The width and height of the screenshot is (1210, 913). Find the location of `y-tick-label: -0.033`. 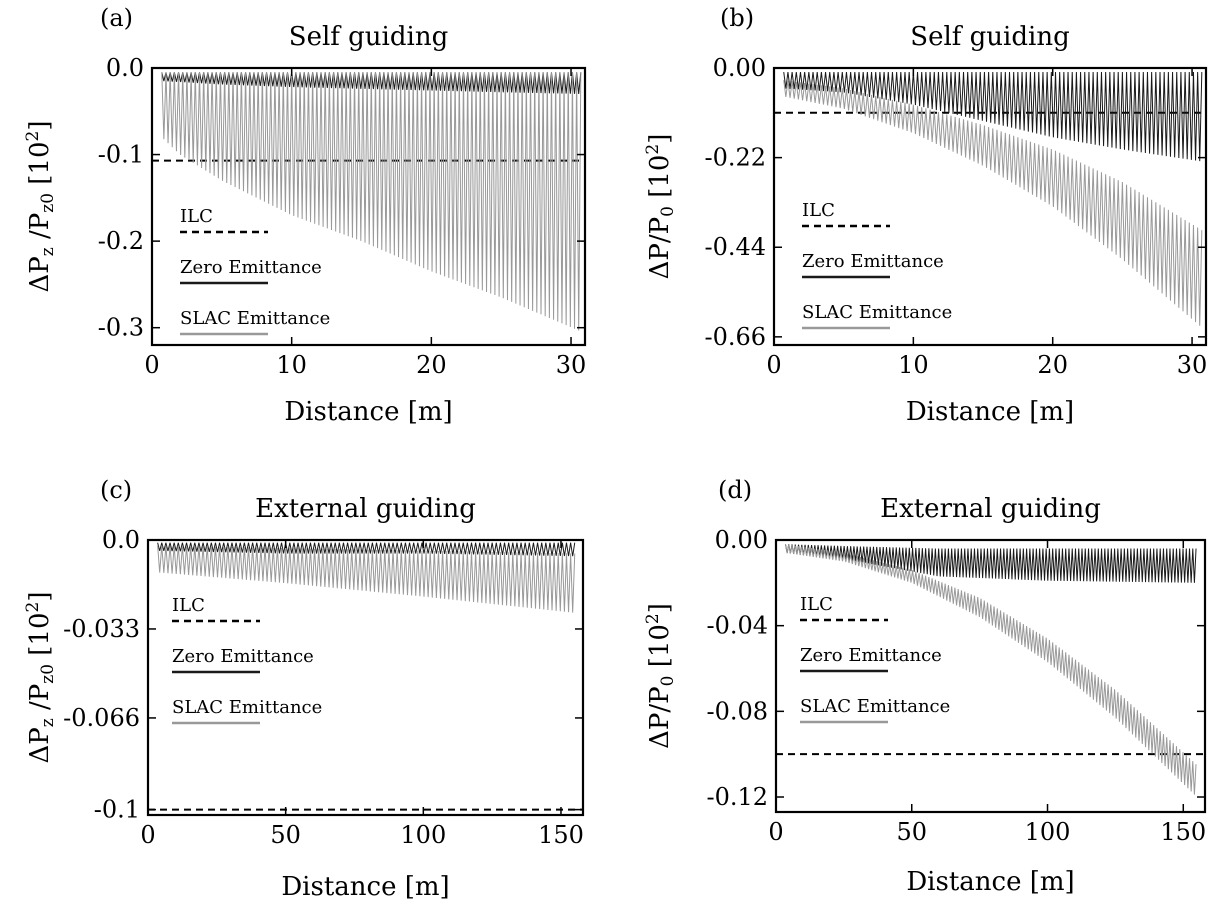

y-tick-label: -0.033 is located at coordinates (101, 629).